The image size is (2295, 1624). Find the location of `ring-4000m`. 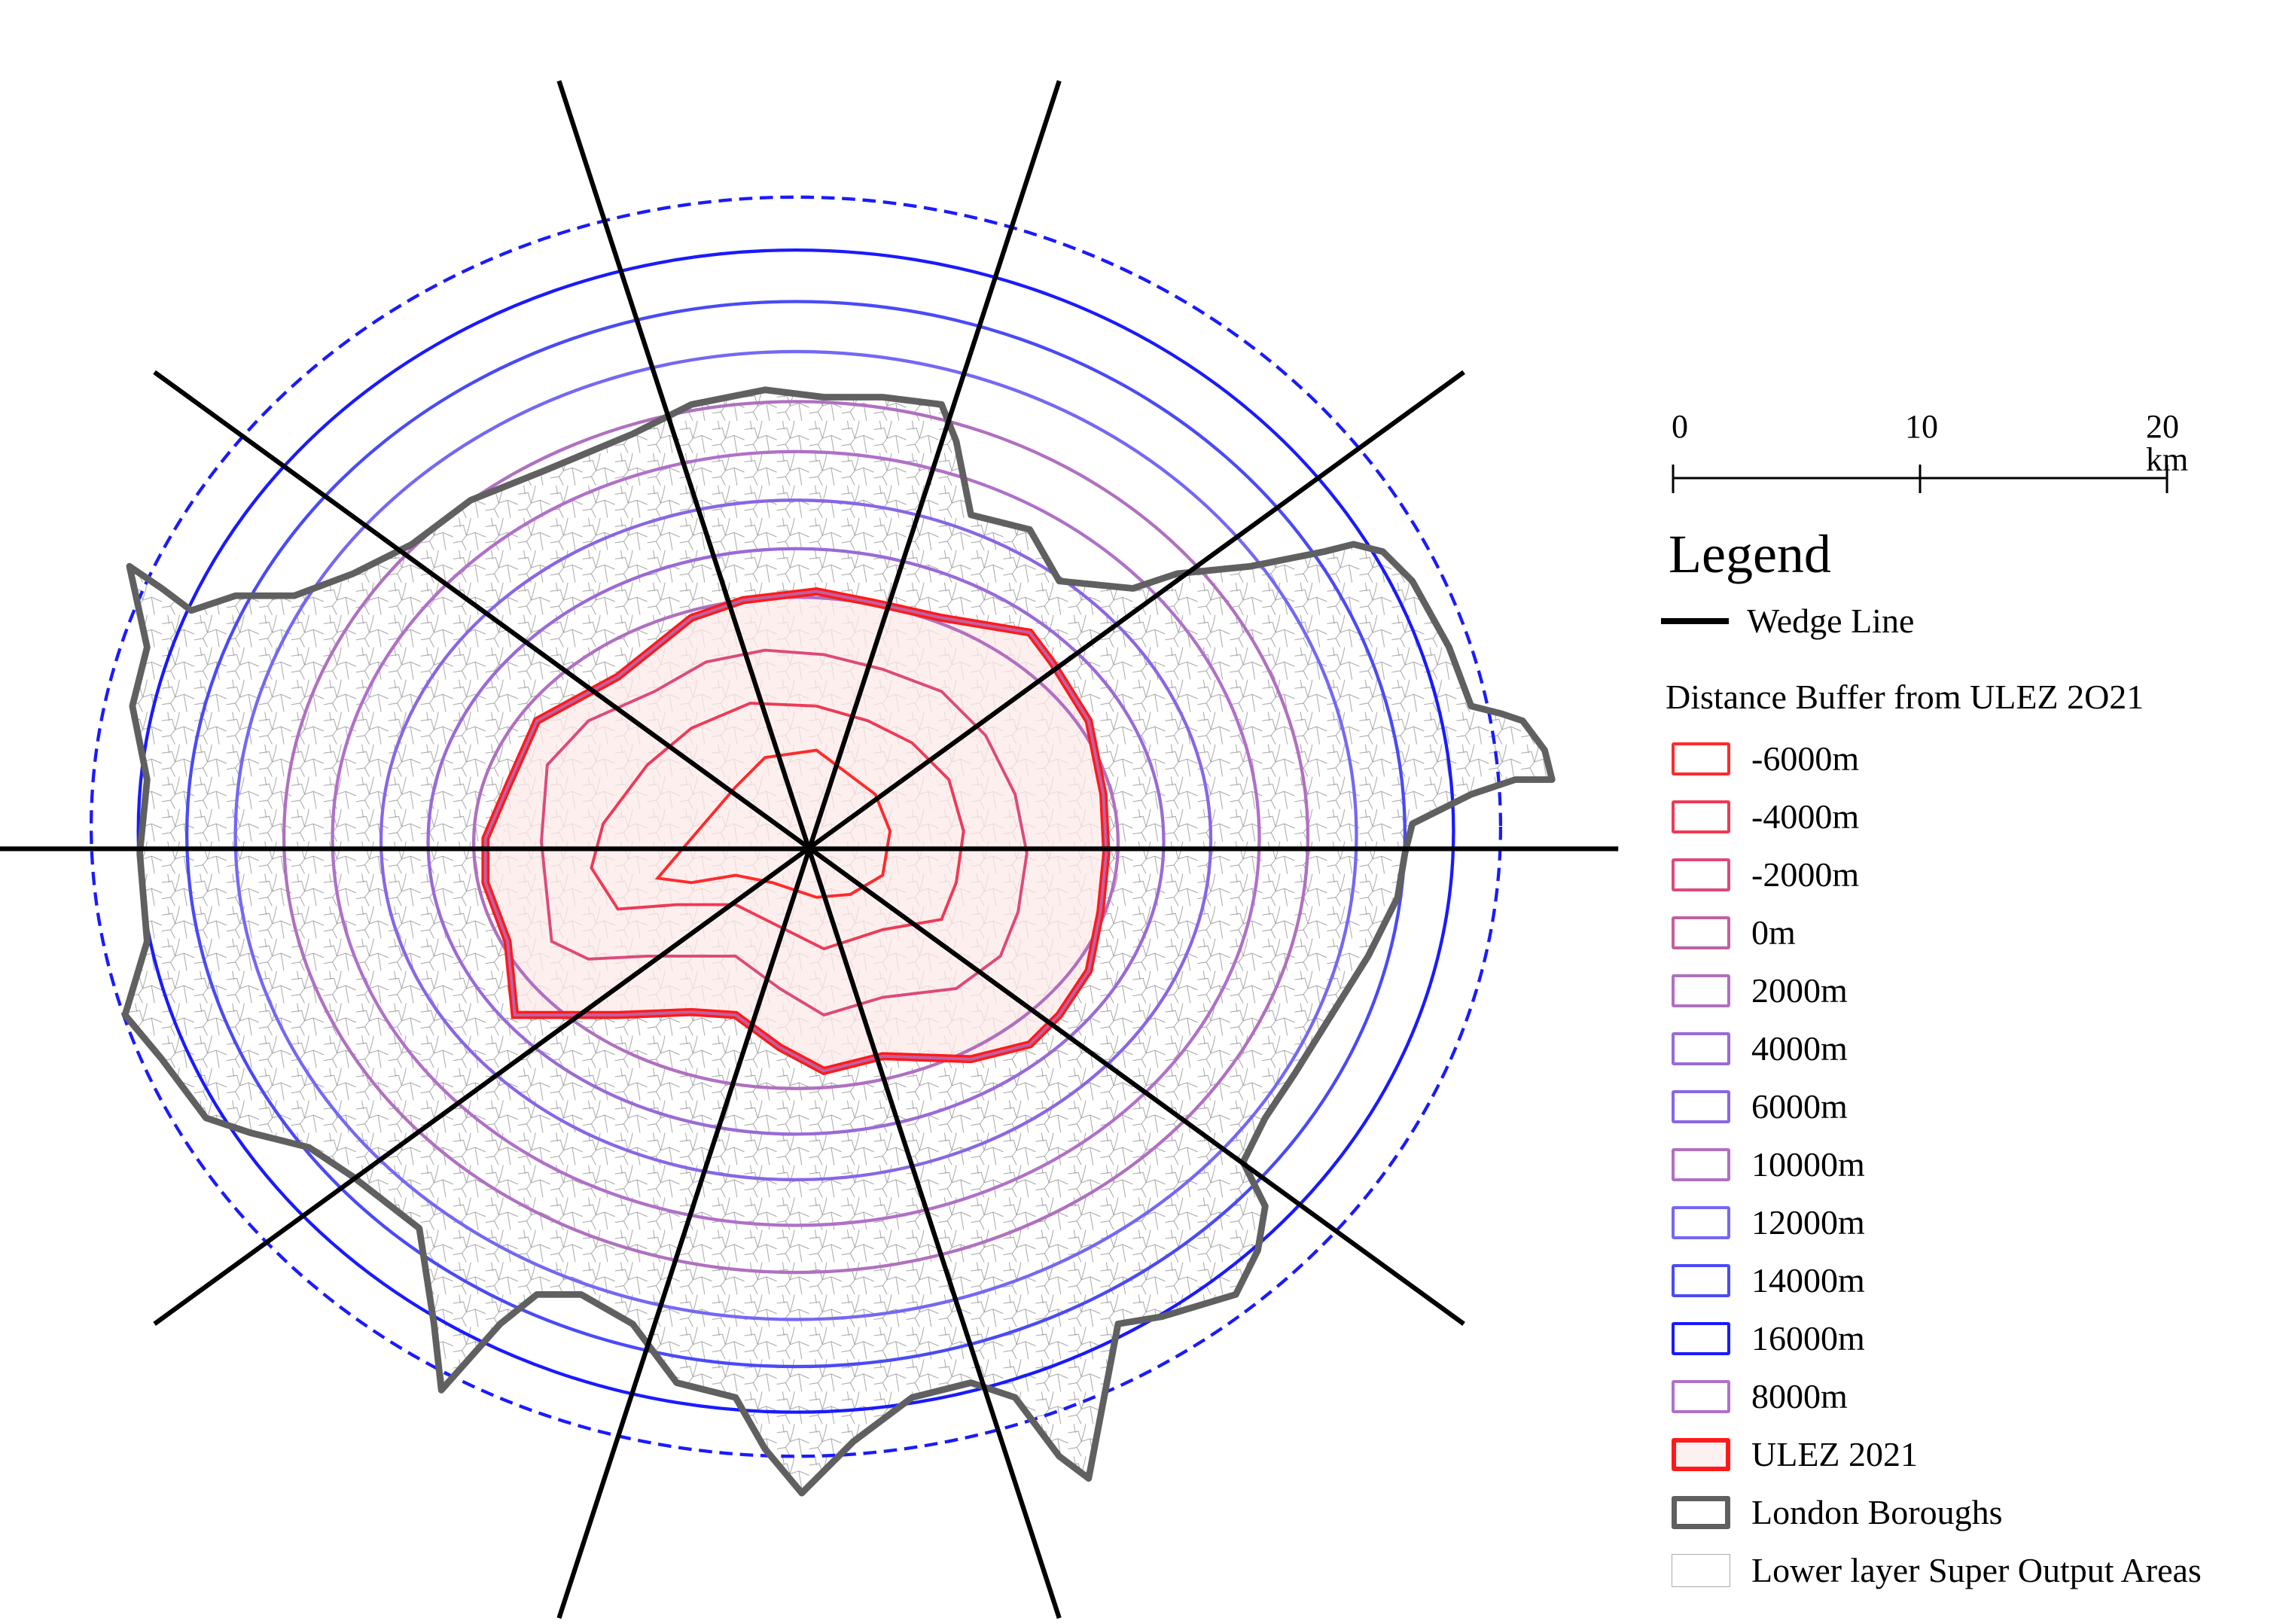

ring-4000m is located at coordinates (796, 841).